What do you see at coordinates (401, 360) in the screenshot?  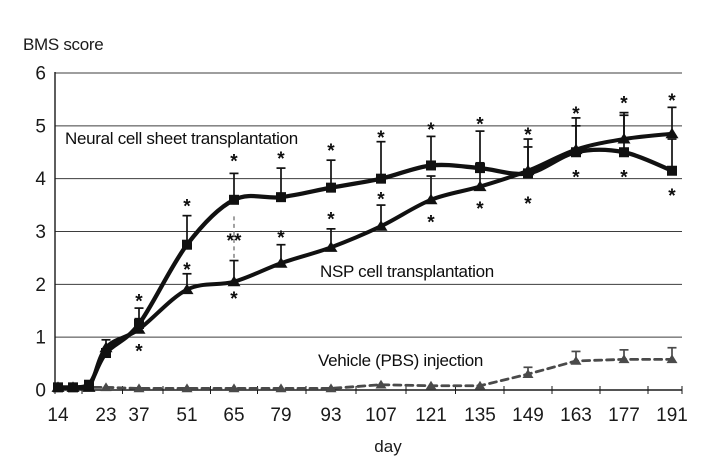 I see `series-label-vehicle-pbs: Vehicle (PBS) injection` at bounding box center [401, 360].